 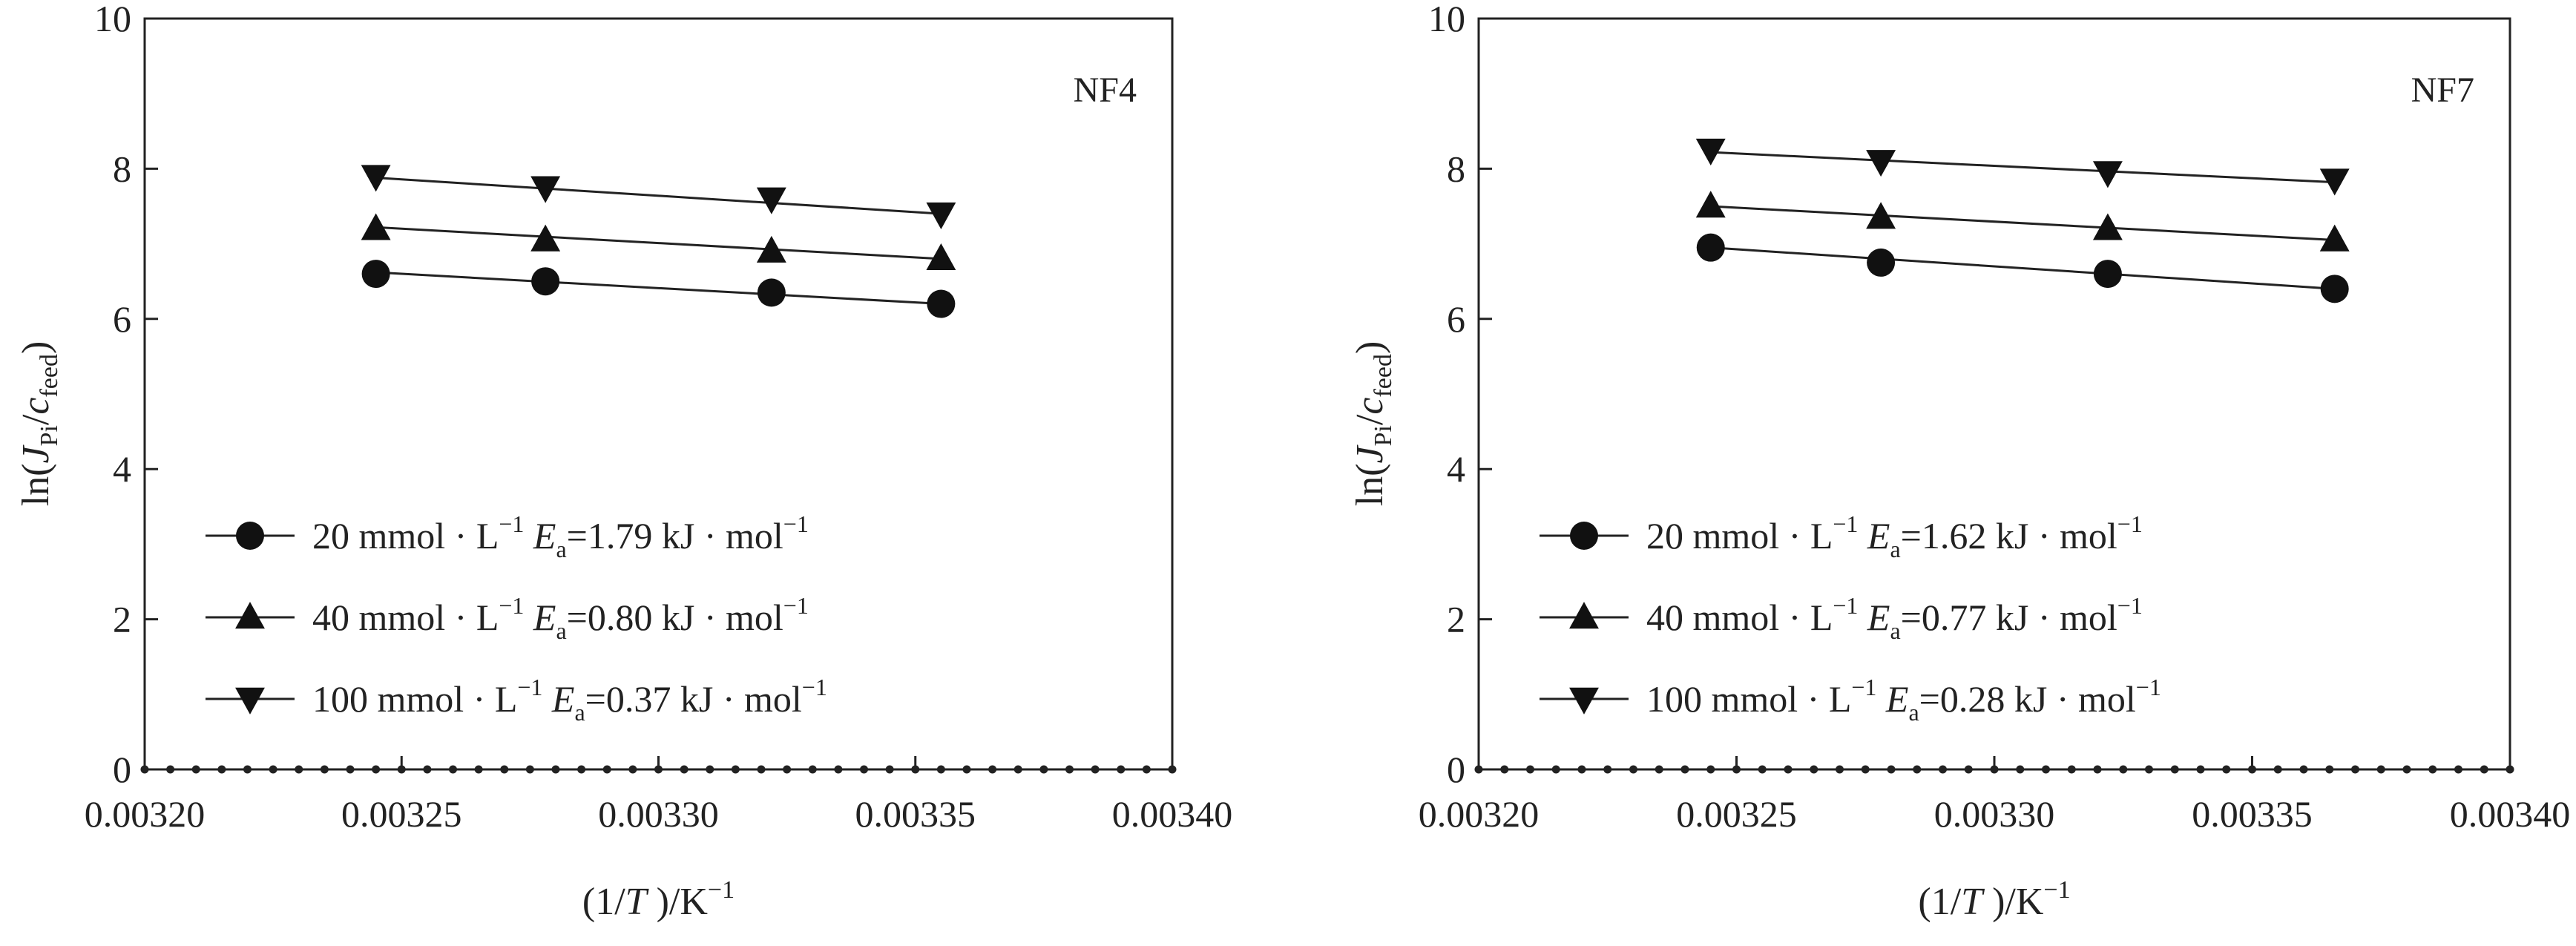 I want to click on panel-1-x-tick-label: 0.00340, so click(x=1172, y=814).